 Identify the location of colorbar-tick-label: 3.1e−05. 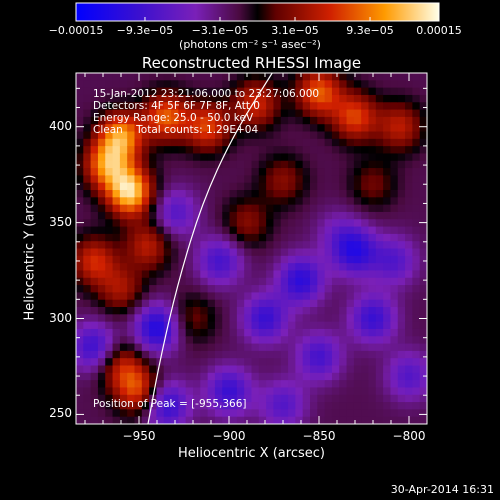
(295, 30).